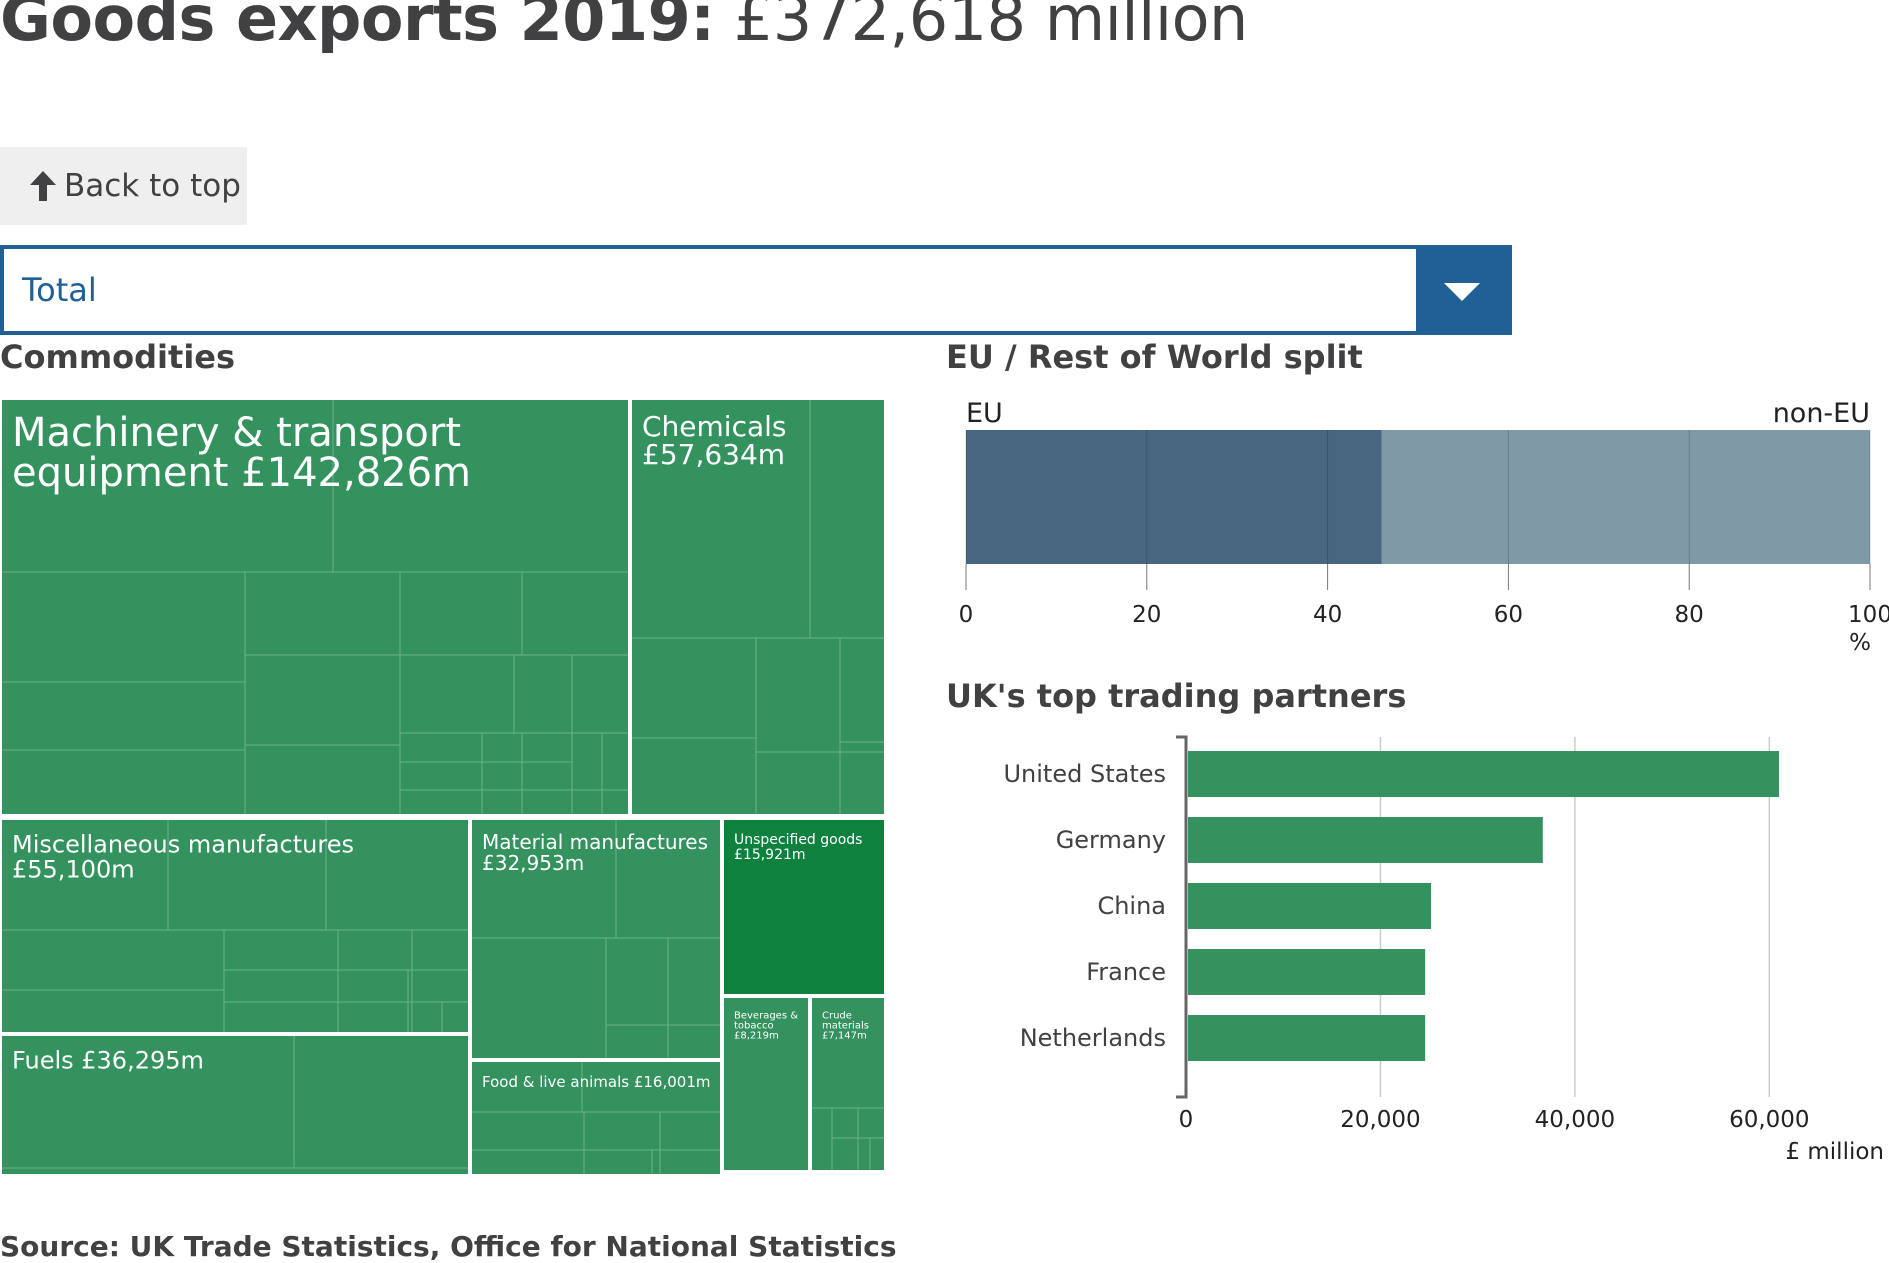 Image resolution: width=1889 pixels, height=1263 pixels. Describe the element at coordinates (1307, 972) in the screenshot. I see `partner-bar-france` at that location.